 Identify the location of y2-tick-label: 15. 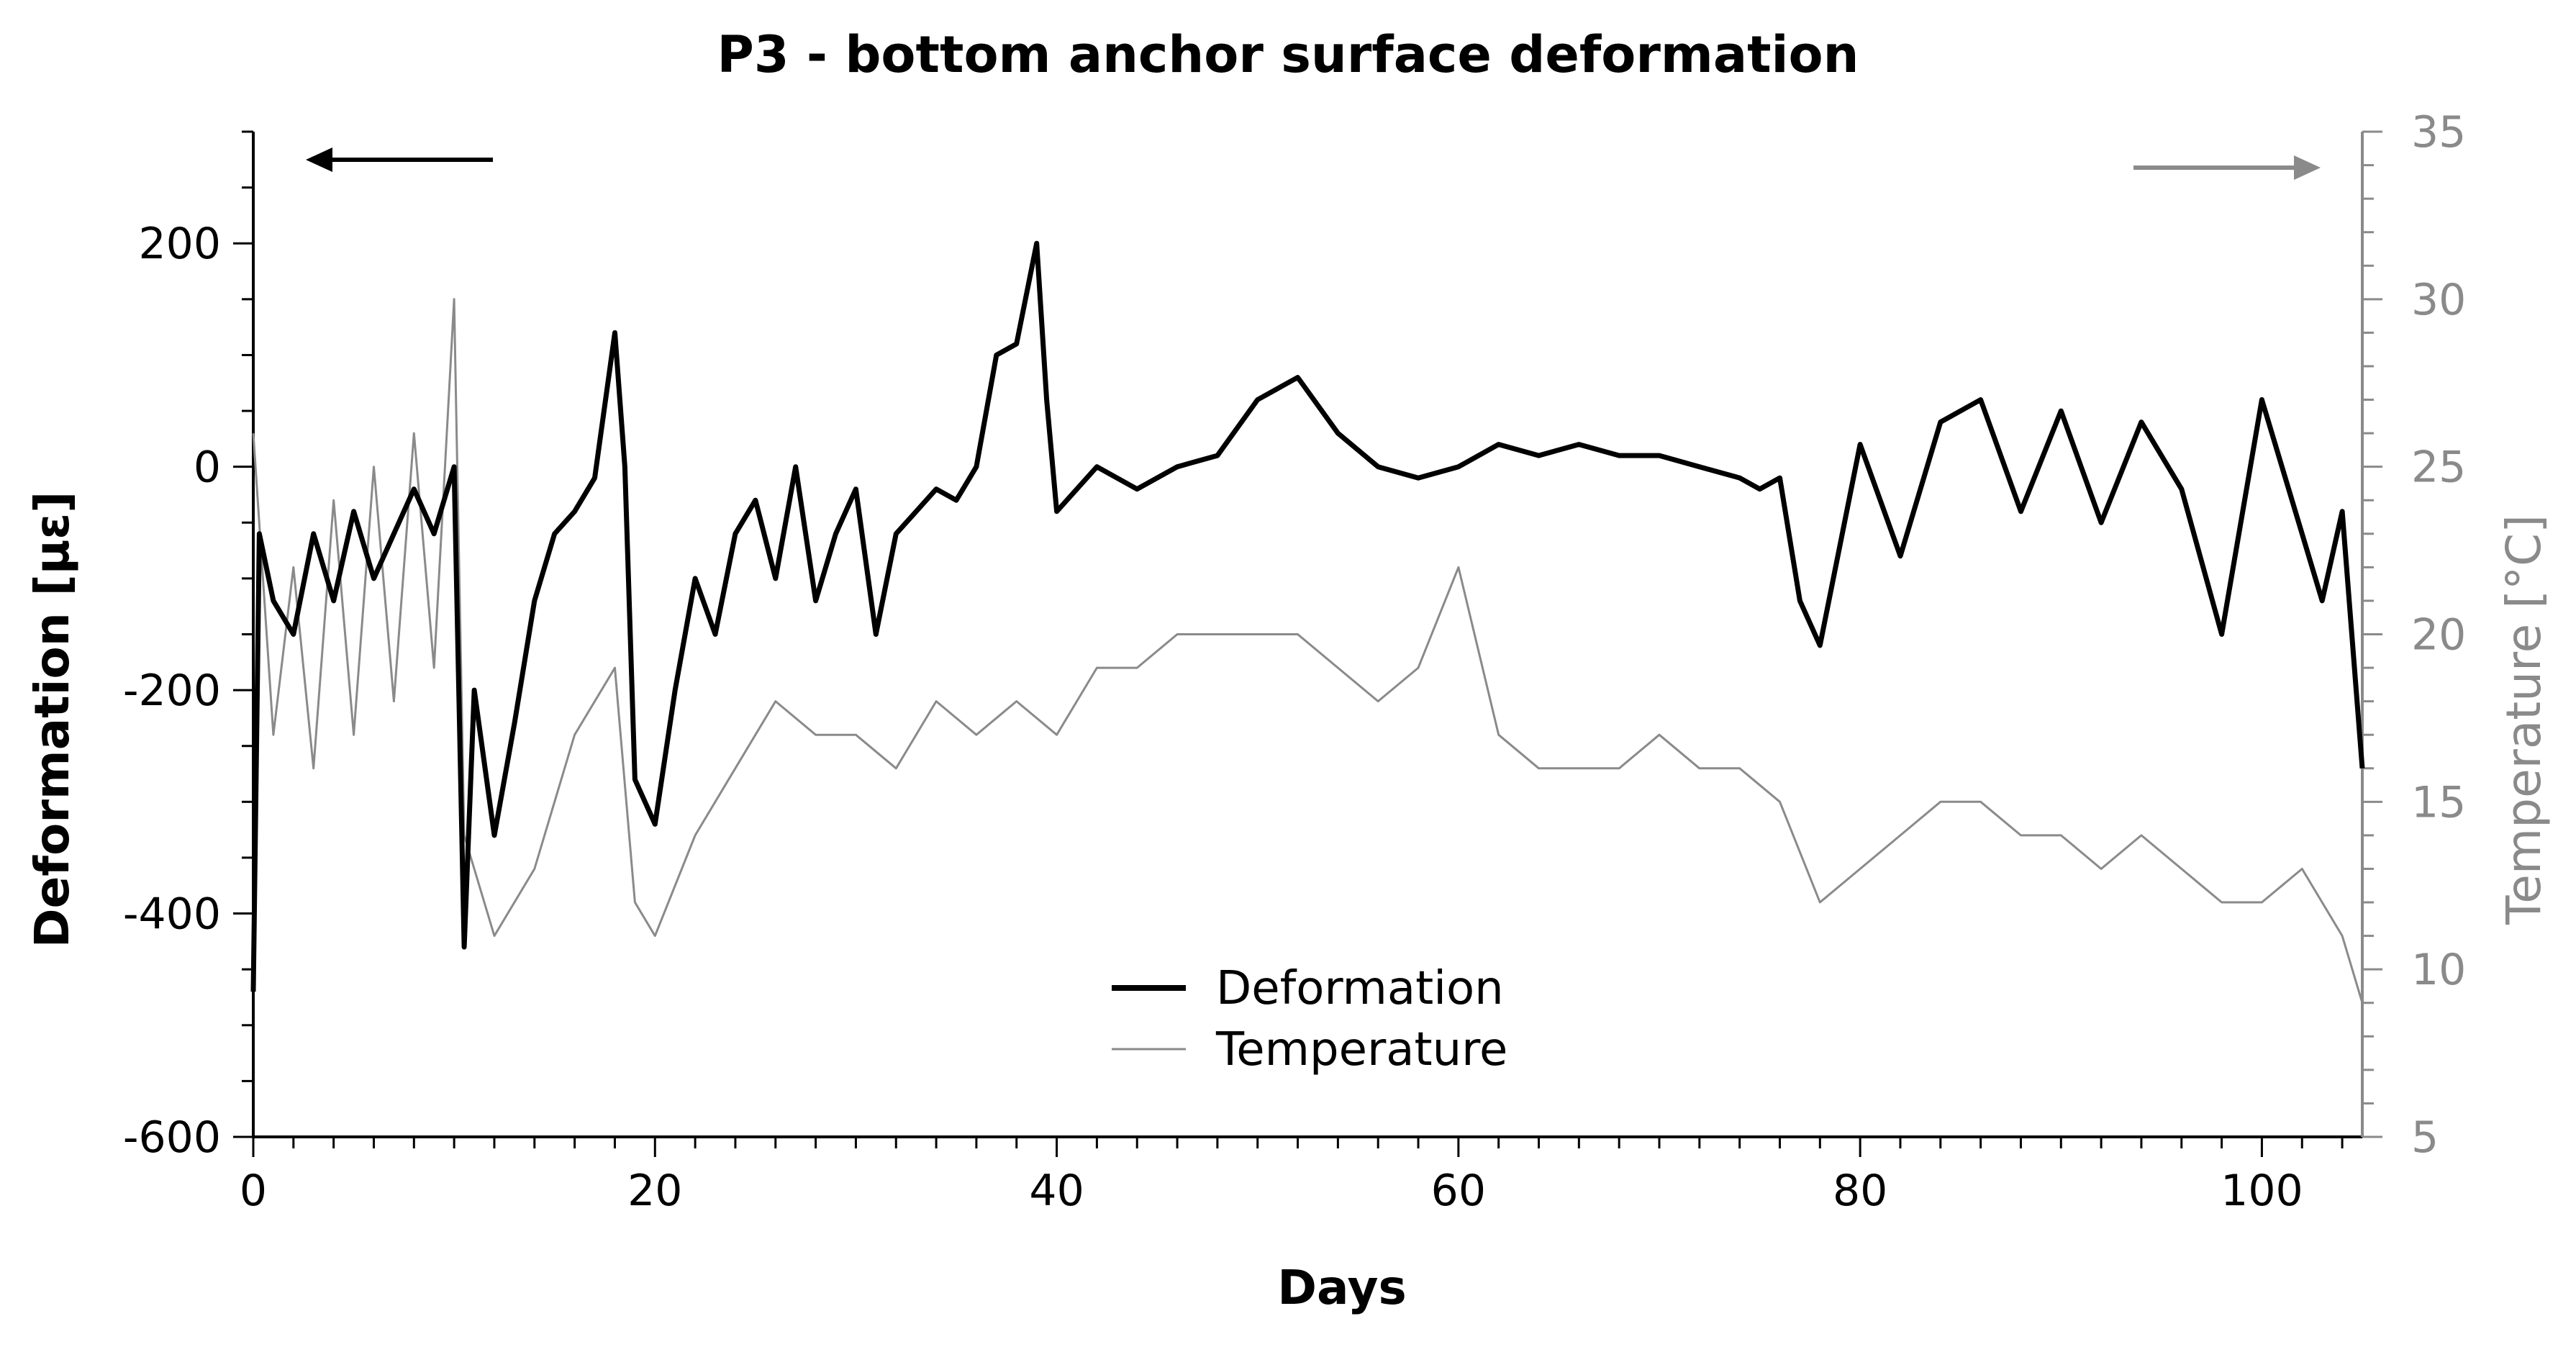
(2438, 802).